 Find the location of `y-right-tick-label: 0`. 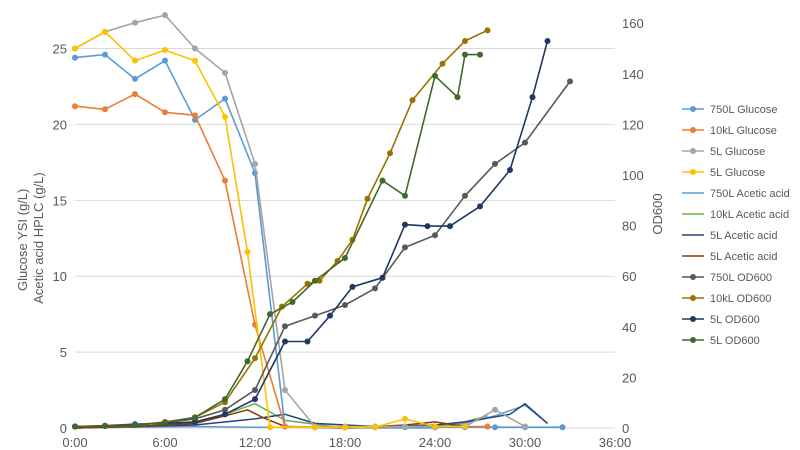

y-right-tick-label: 0 is located at coordinates (625, 428).